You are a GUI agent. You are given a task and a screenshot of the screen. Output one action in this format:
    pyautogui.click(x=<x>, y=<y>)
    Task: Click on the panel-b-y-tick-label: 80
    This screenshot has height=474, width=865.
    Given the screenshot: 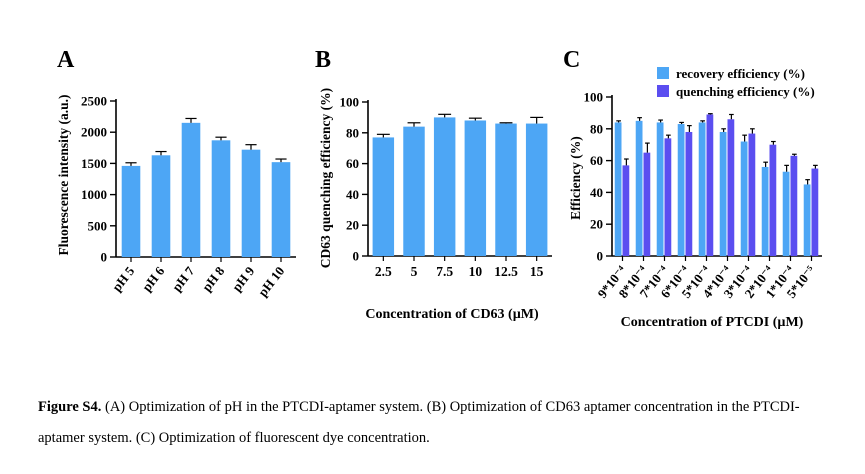 What is the action you would take?
    pyautogui.click(x=352, y=132)
    